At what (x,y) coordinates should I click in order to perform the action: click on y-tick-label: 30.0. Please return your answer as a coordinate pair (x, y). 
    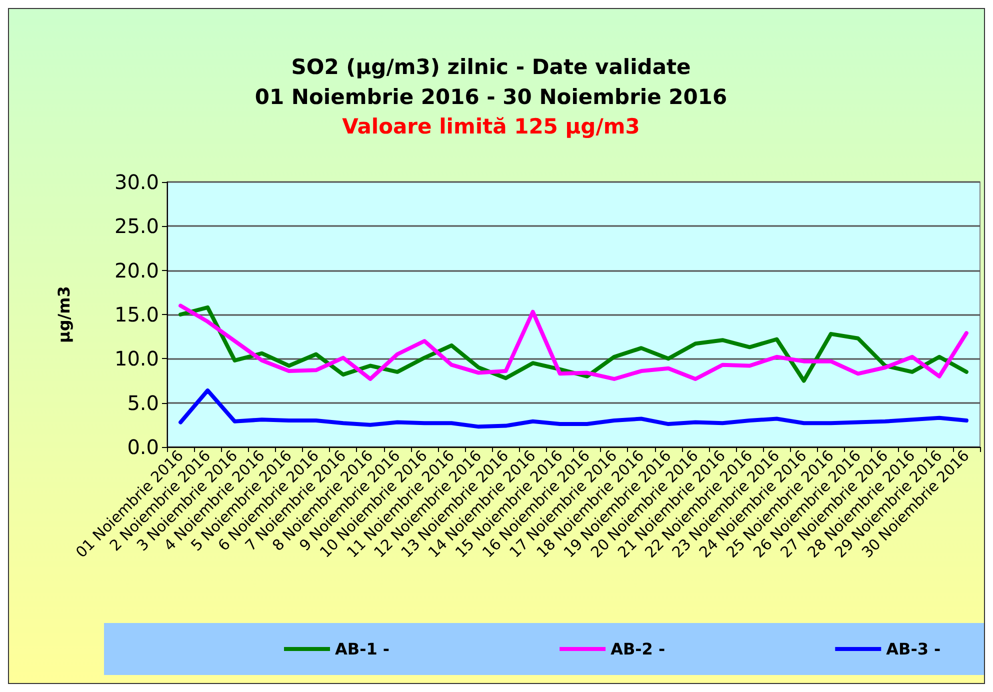
    Looking at the image, I should click on (136, 182).